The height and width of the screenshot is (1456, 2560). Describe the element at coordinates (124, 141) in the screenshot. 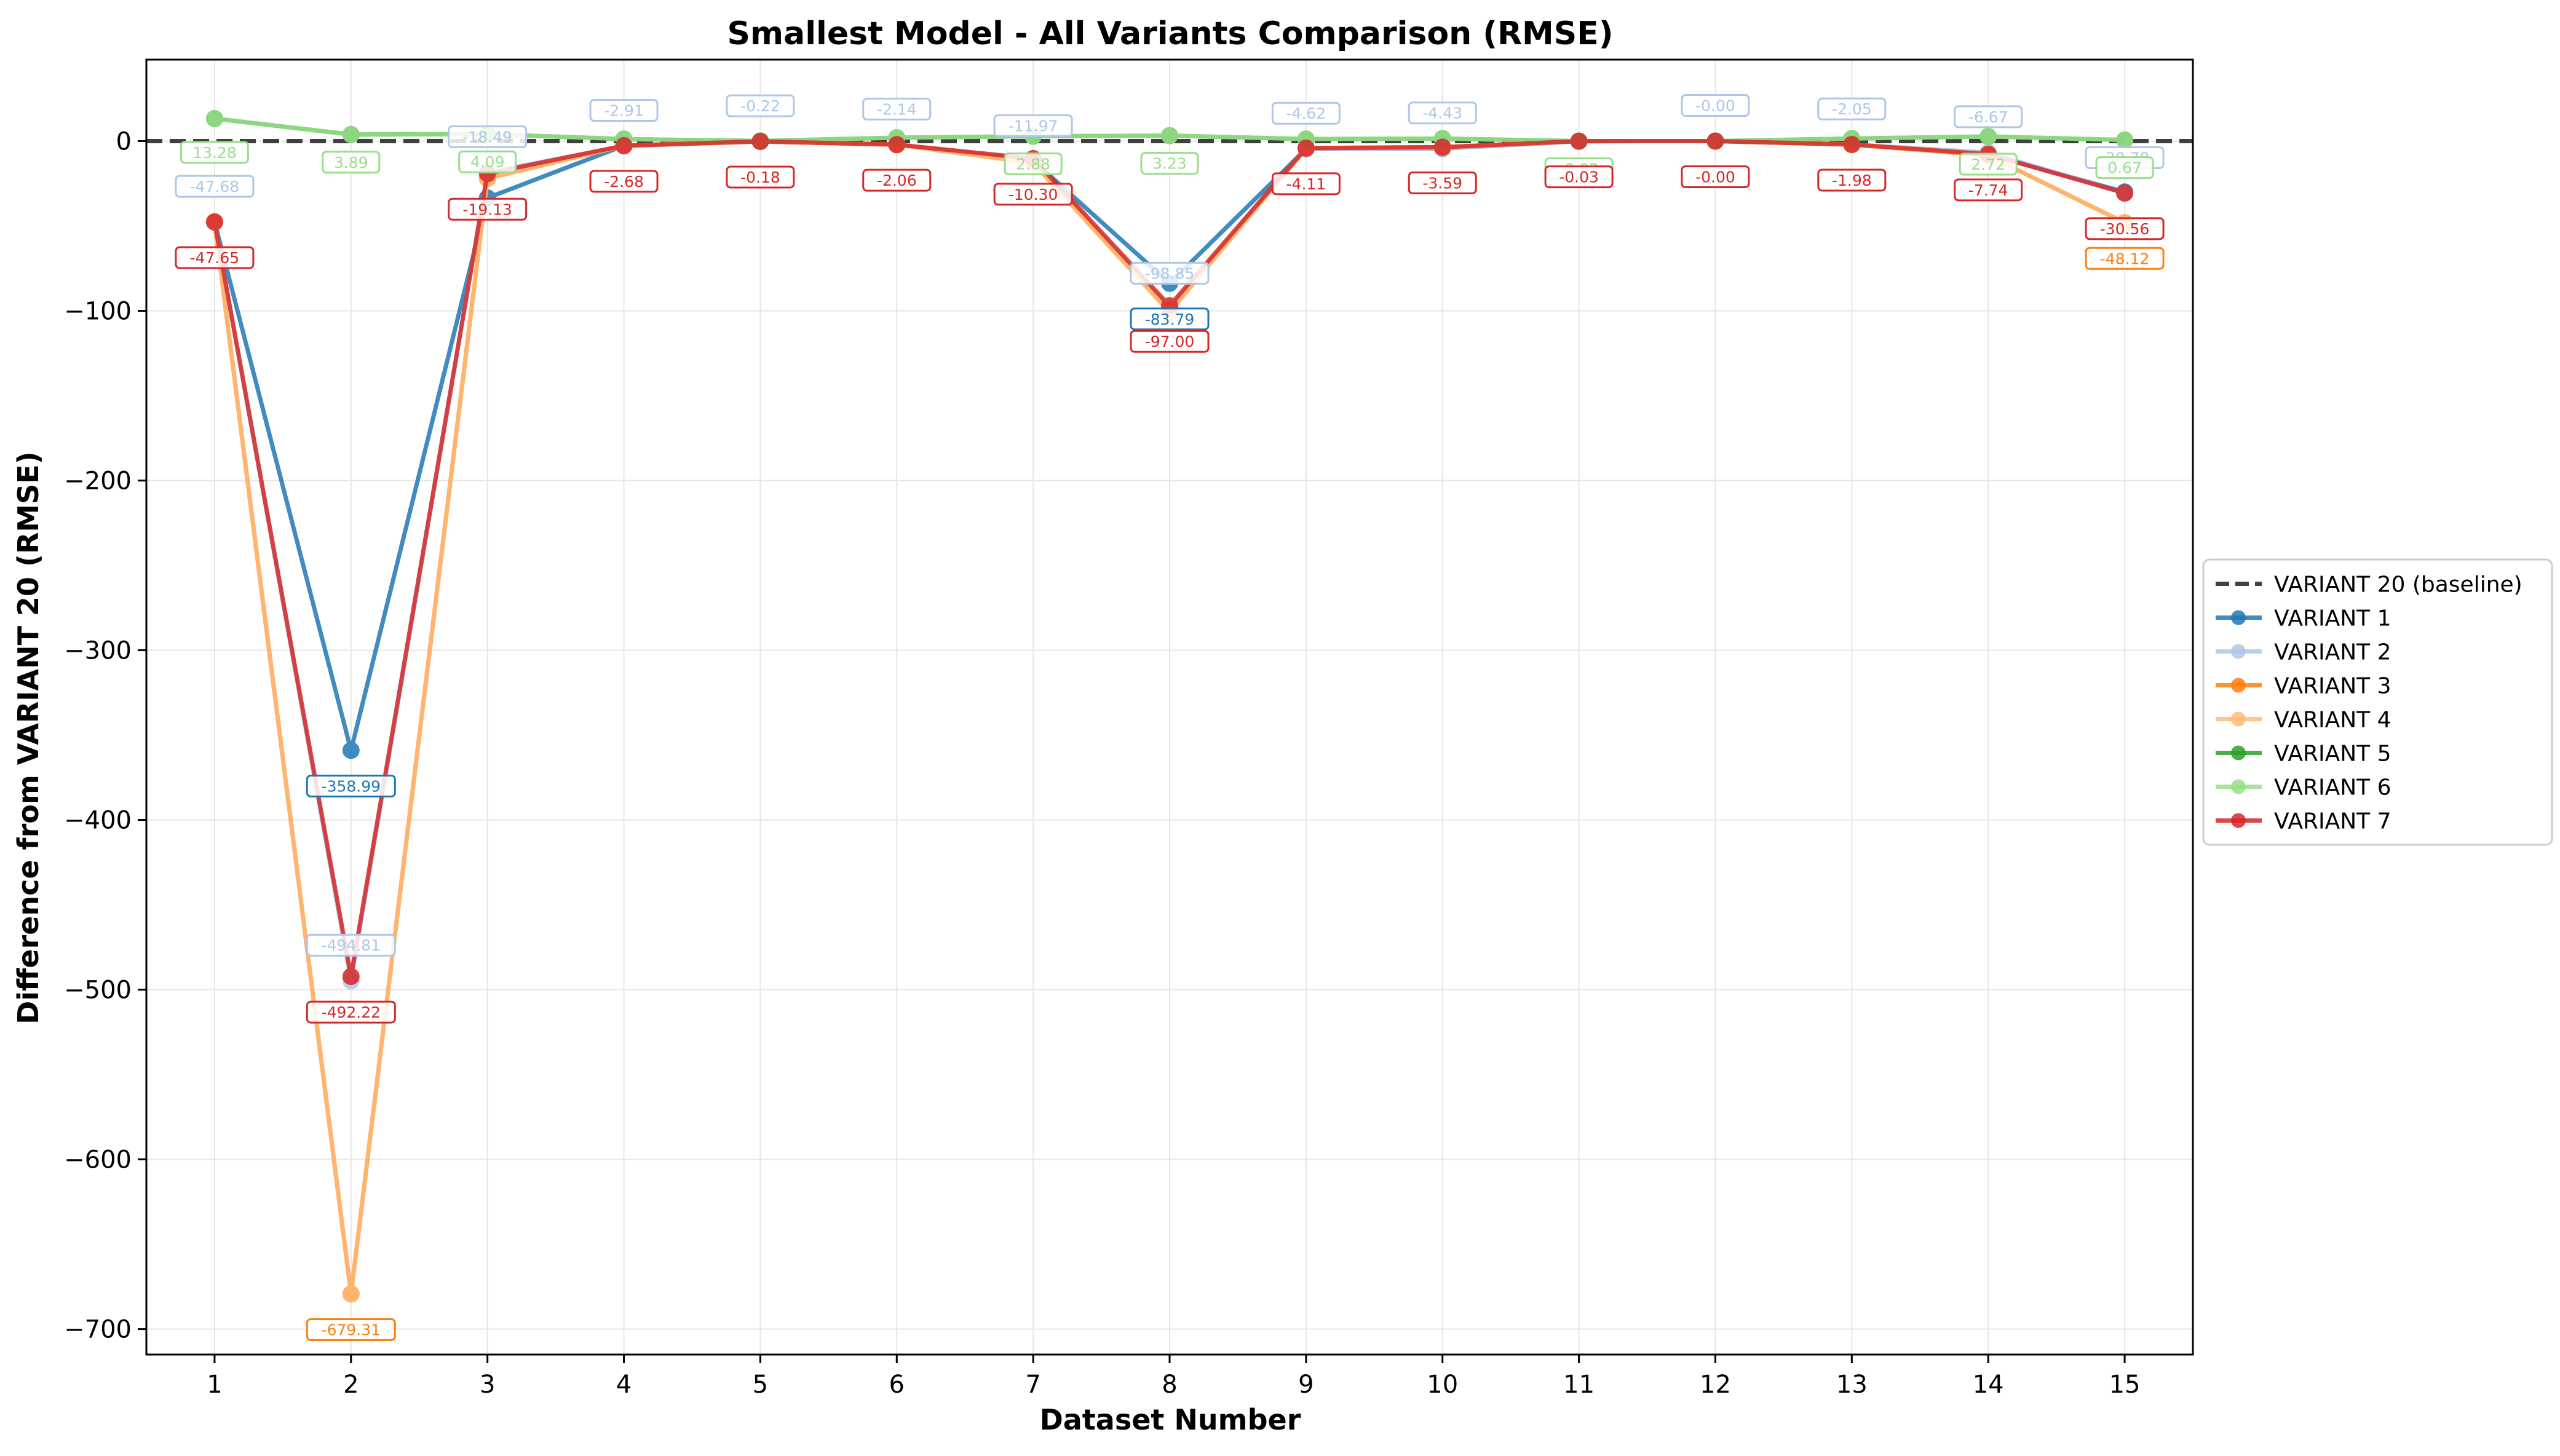

I see `y-tick-label: 0` at that location.